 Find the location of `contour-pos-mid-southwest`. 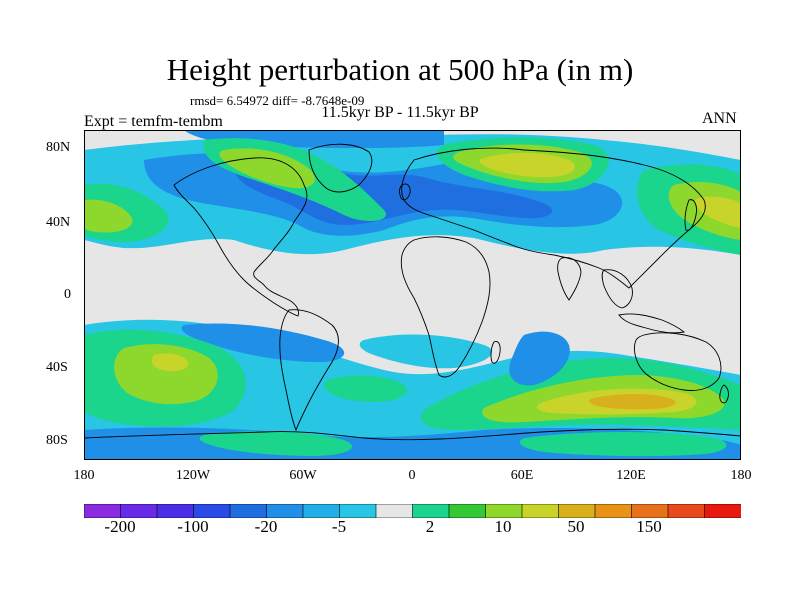

contour-pos-mid-southwest is located at coordinates (166, 374).